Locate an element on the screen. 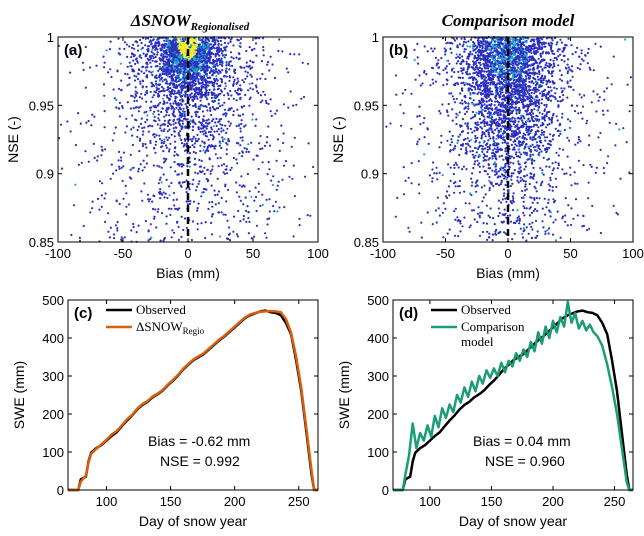 Image resolution: width=644 pixels, height=536 pixels. panel-a-title: ΔSNOWRegionalised is located at coordinates (190, 22).